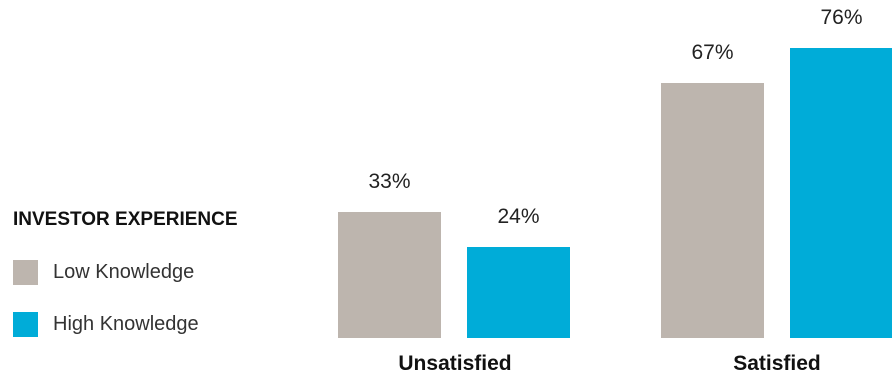 This screenshot has height=376, width=892. Describe the element at coordinates (25, 324) in the screenshot. I see `legend-swatch-high-knowledge` at that location.